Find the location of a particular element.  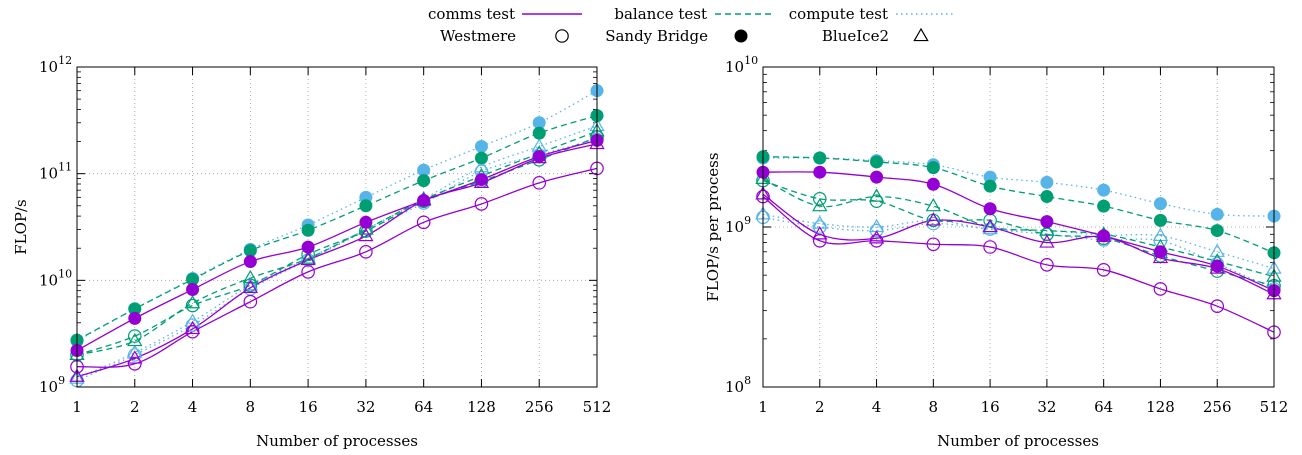

x-tick-label: 4 is located at coordinates (877, 407).